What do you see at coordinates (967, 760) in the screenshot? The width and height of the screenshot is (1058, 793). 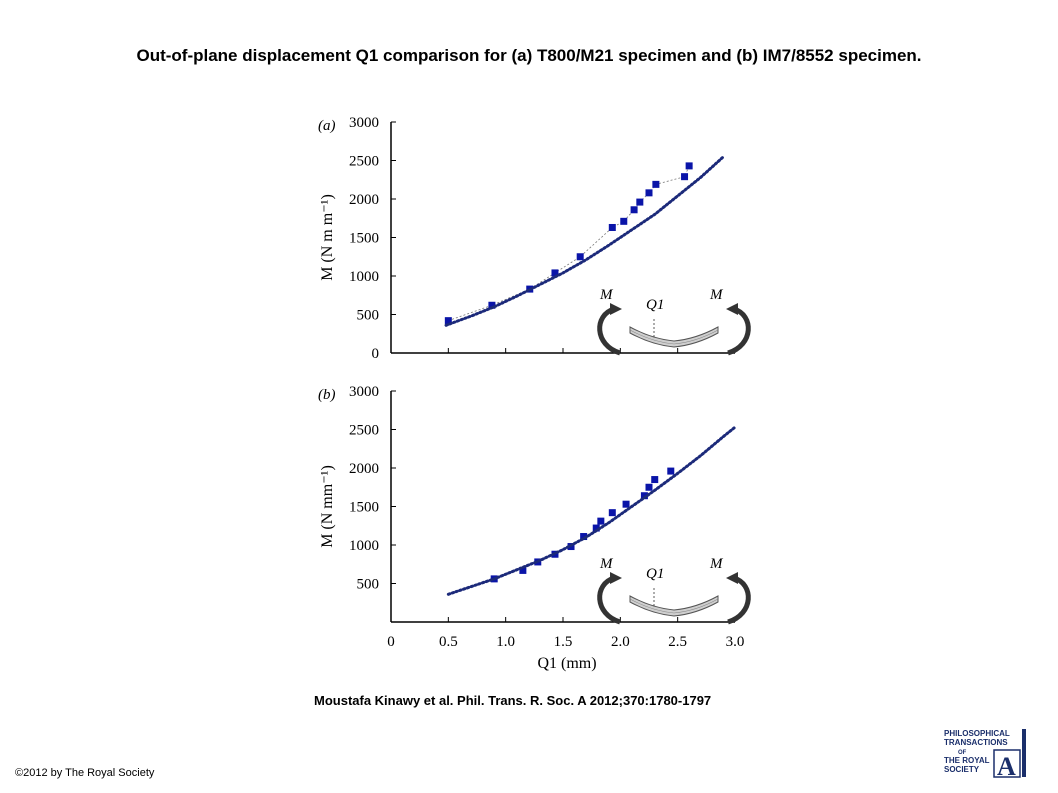 I see `svg-text: THE ROYAL` at bounding box center [967, 760].